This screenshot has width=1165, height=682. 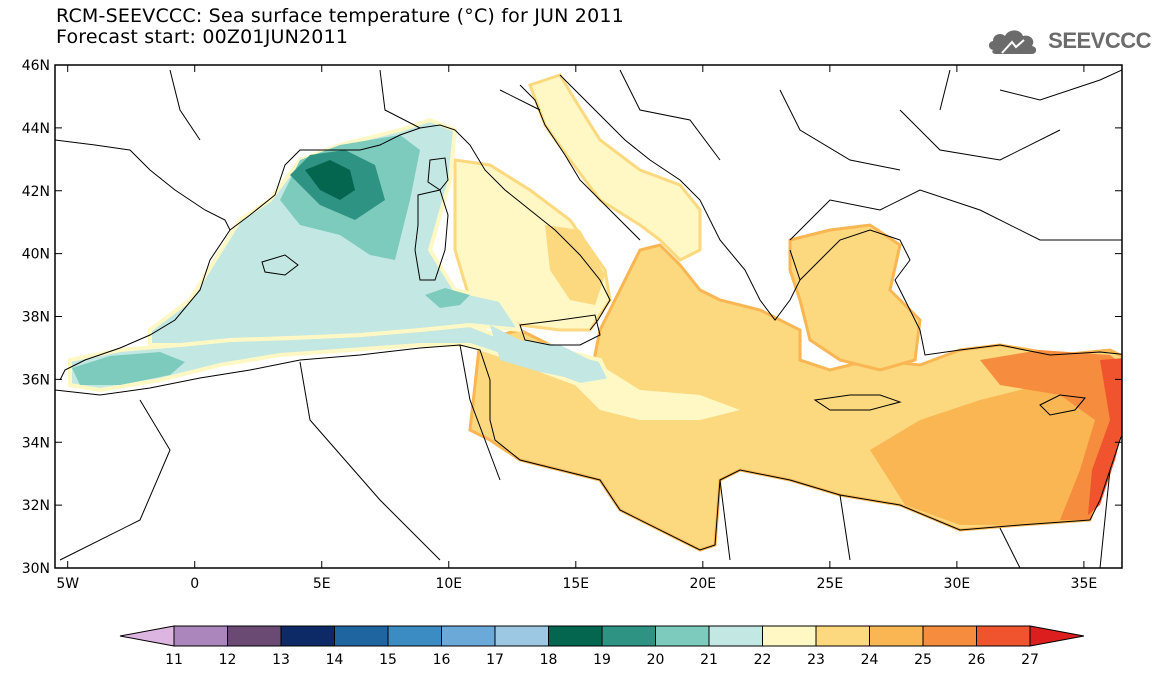 I want to click on coast-italy-west, so click(x=532, y=230).